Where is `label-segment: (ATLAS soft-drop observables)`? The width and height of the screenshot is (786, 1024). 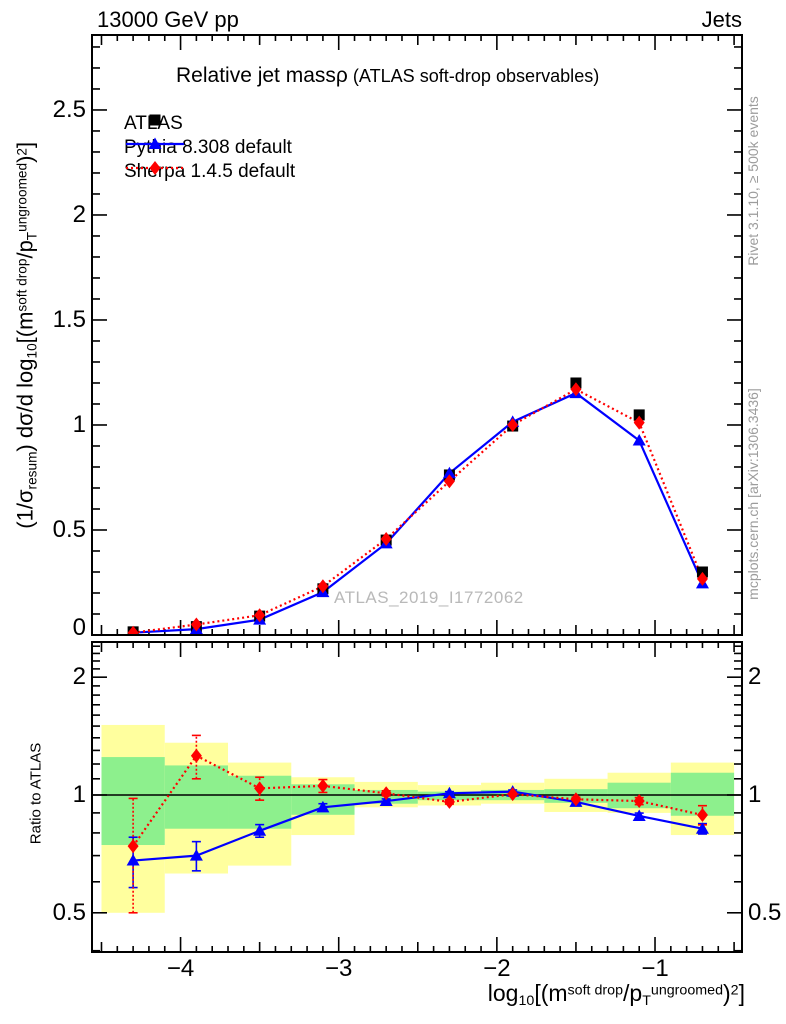
label-segment: (ATLAS soft-drop observables) is located at coordinates (473, 76).